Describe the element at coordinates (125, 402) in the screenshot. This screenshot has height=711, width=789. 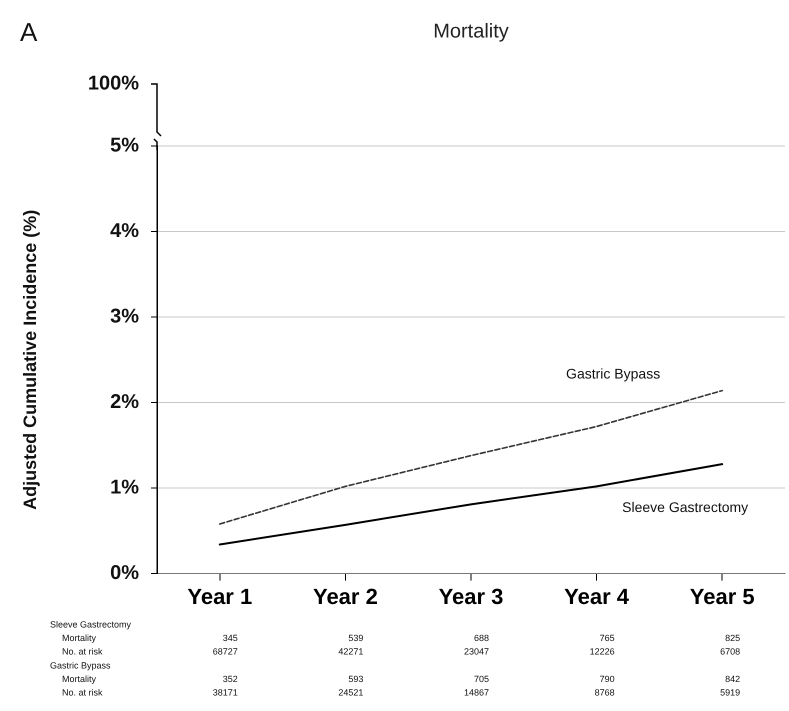
I see `y-tick-label: 2%` at that location.